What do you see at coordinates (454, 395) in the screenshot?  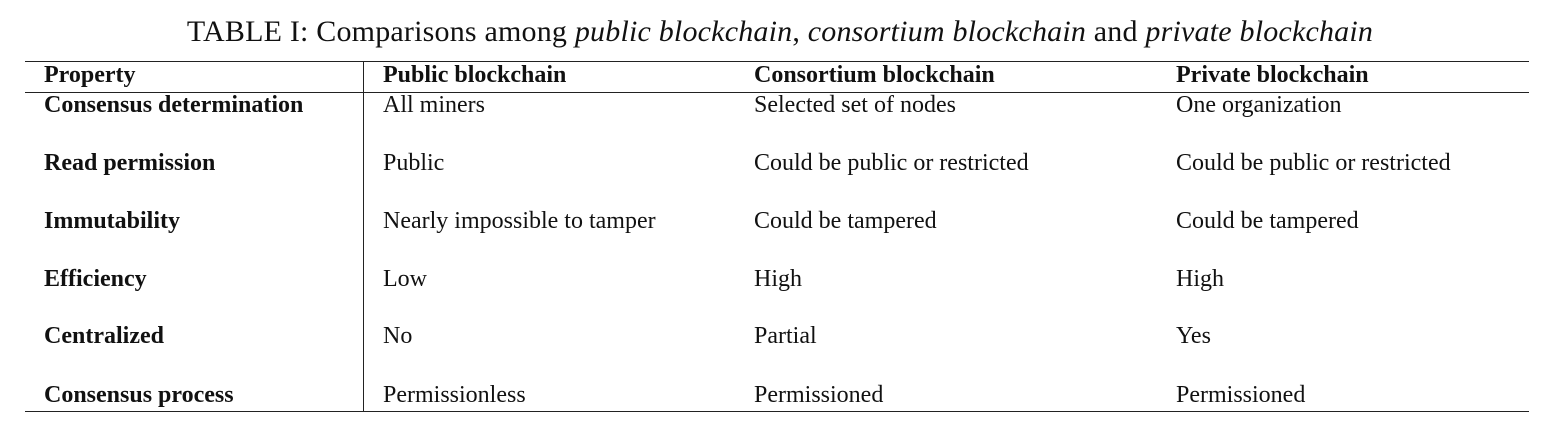 I see `table-cell: Permissionless` at bounding box center [454, 395].